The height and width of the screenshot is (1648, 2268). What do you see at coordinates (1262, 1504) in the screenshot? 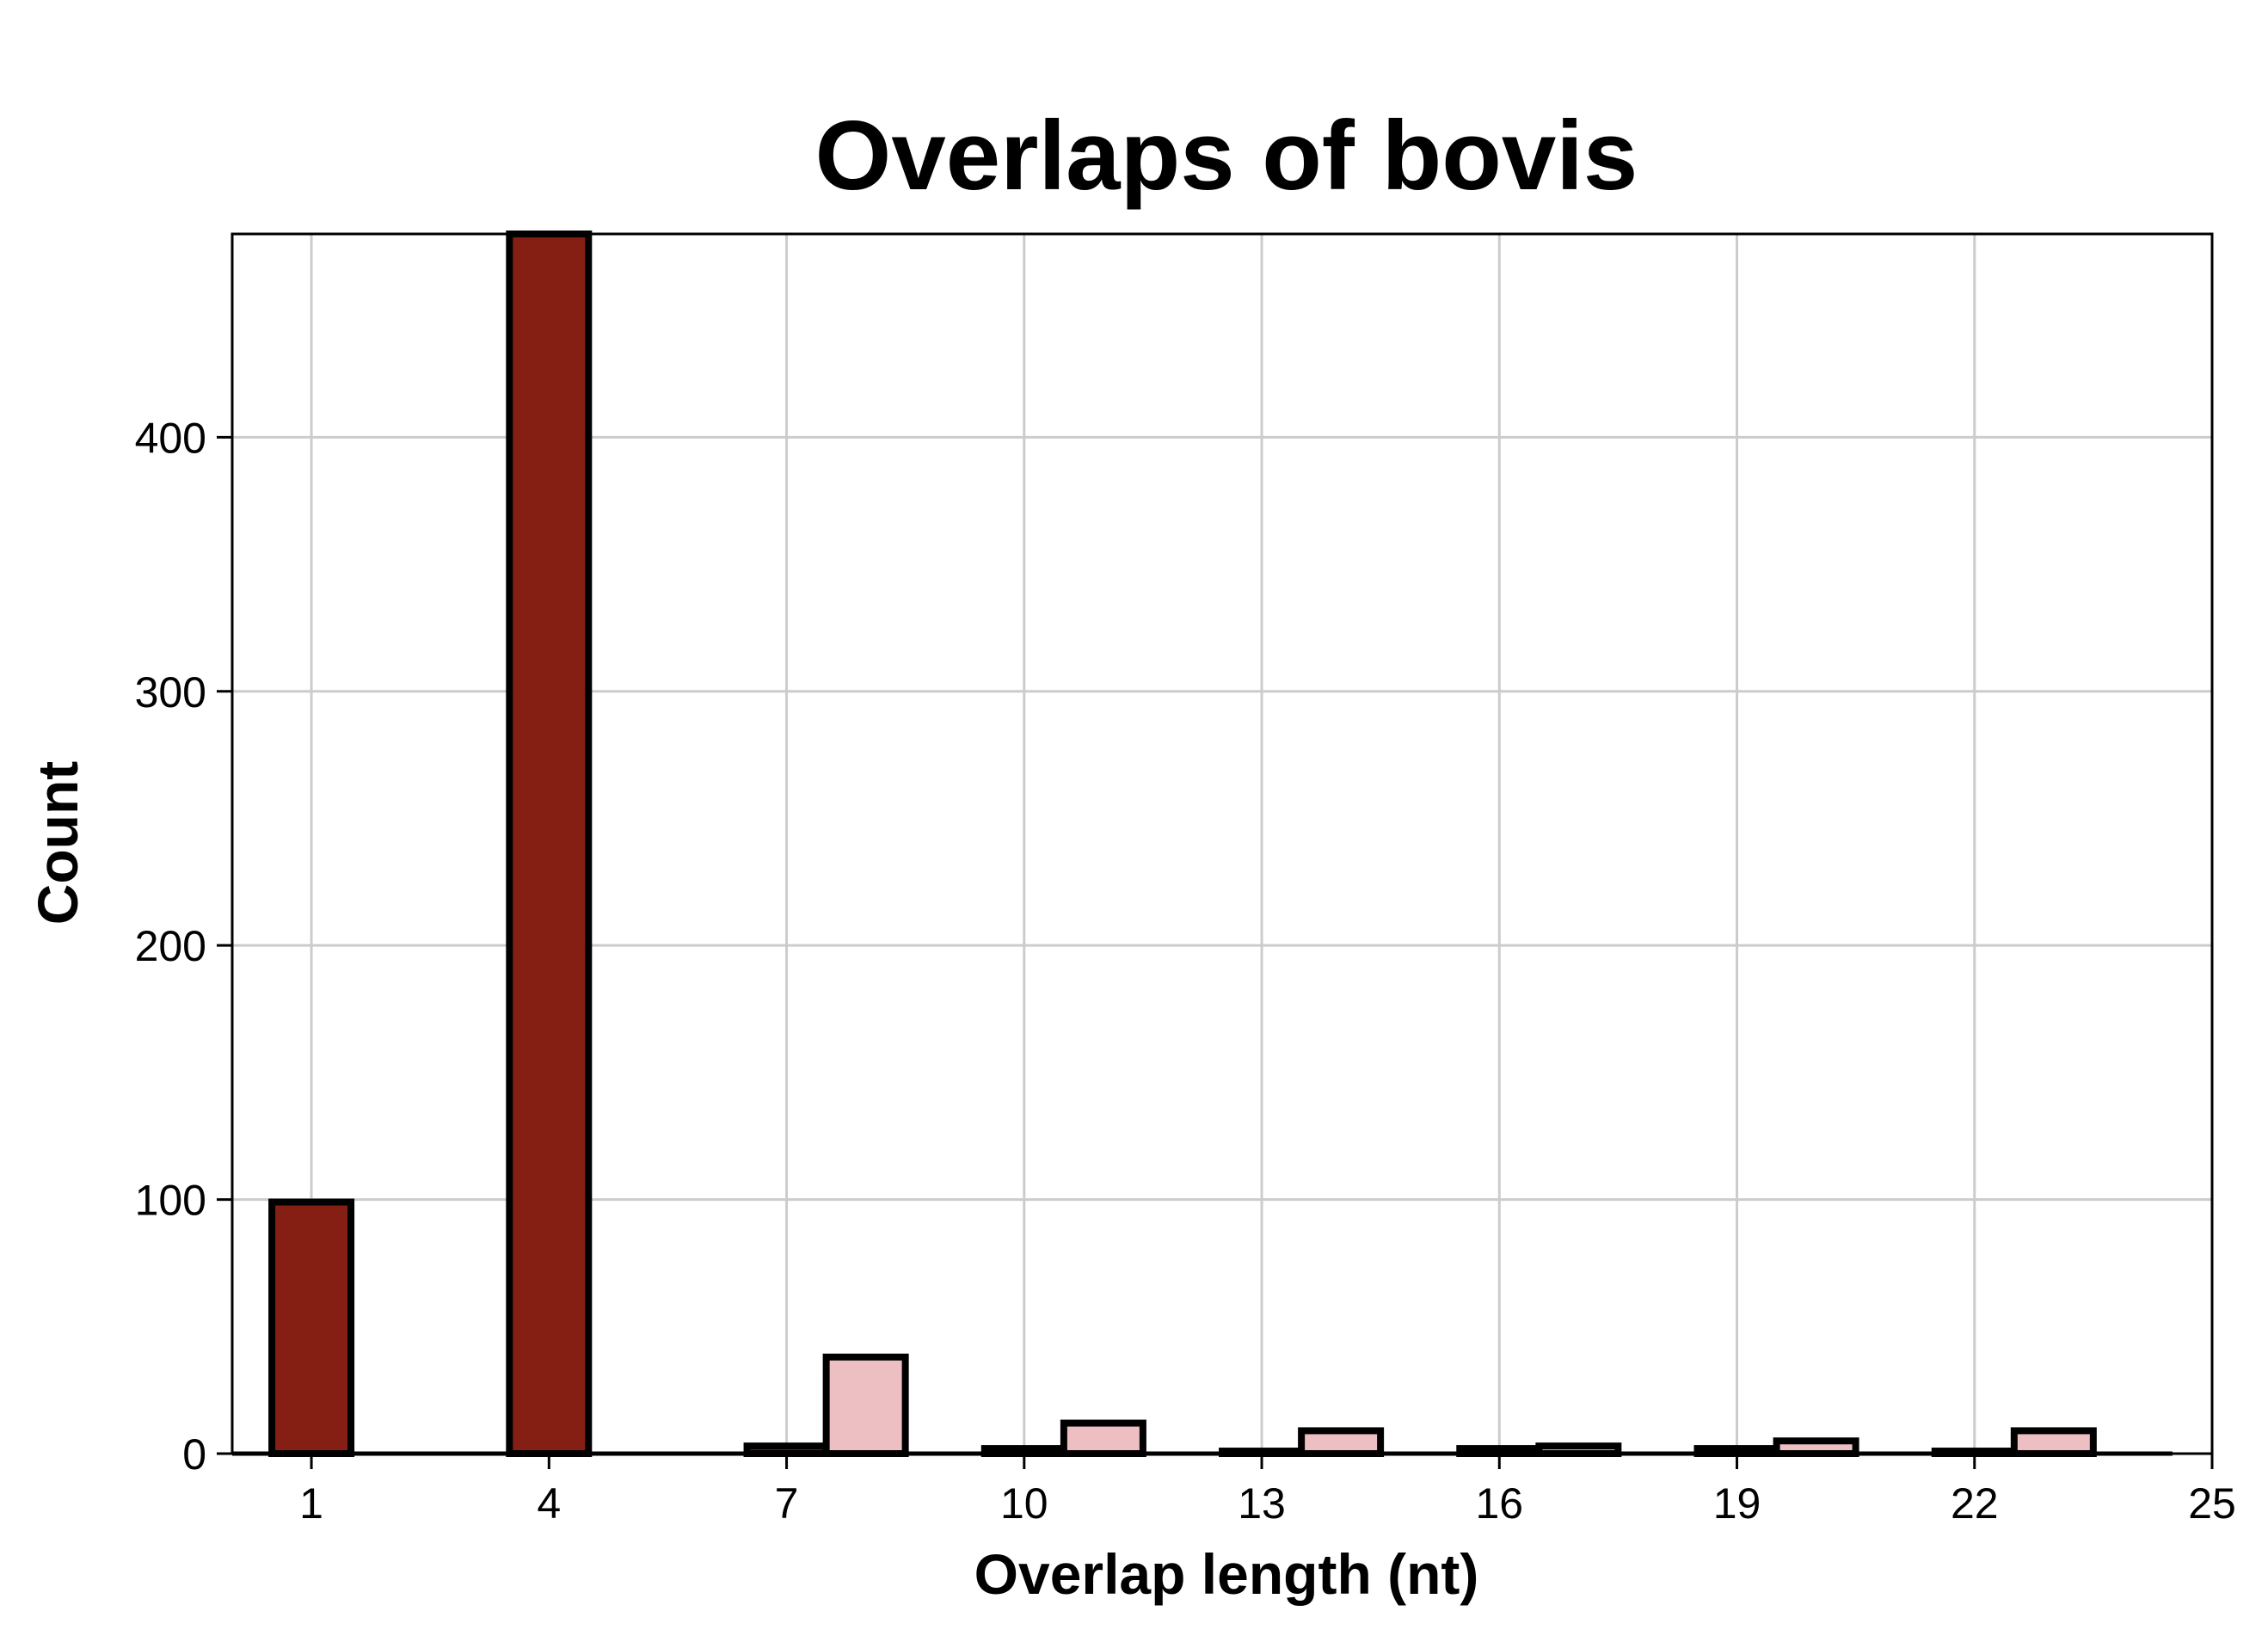
I see `x-tick-label: 13` at bounding box center [1262, 1504].